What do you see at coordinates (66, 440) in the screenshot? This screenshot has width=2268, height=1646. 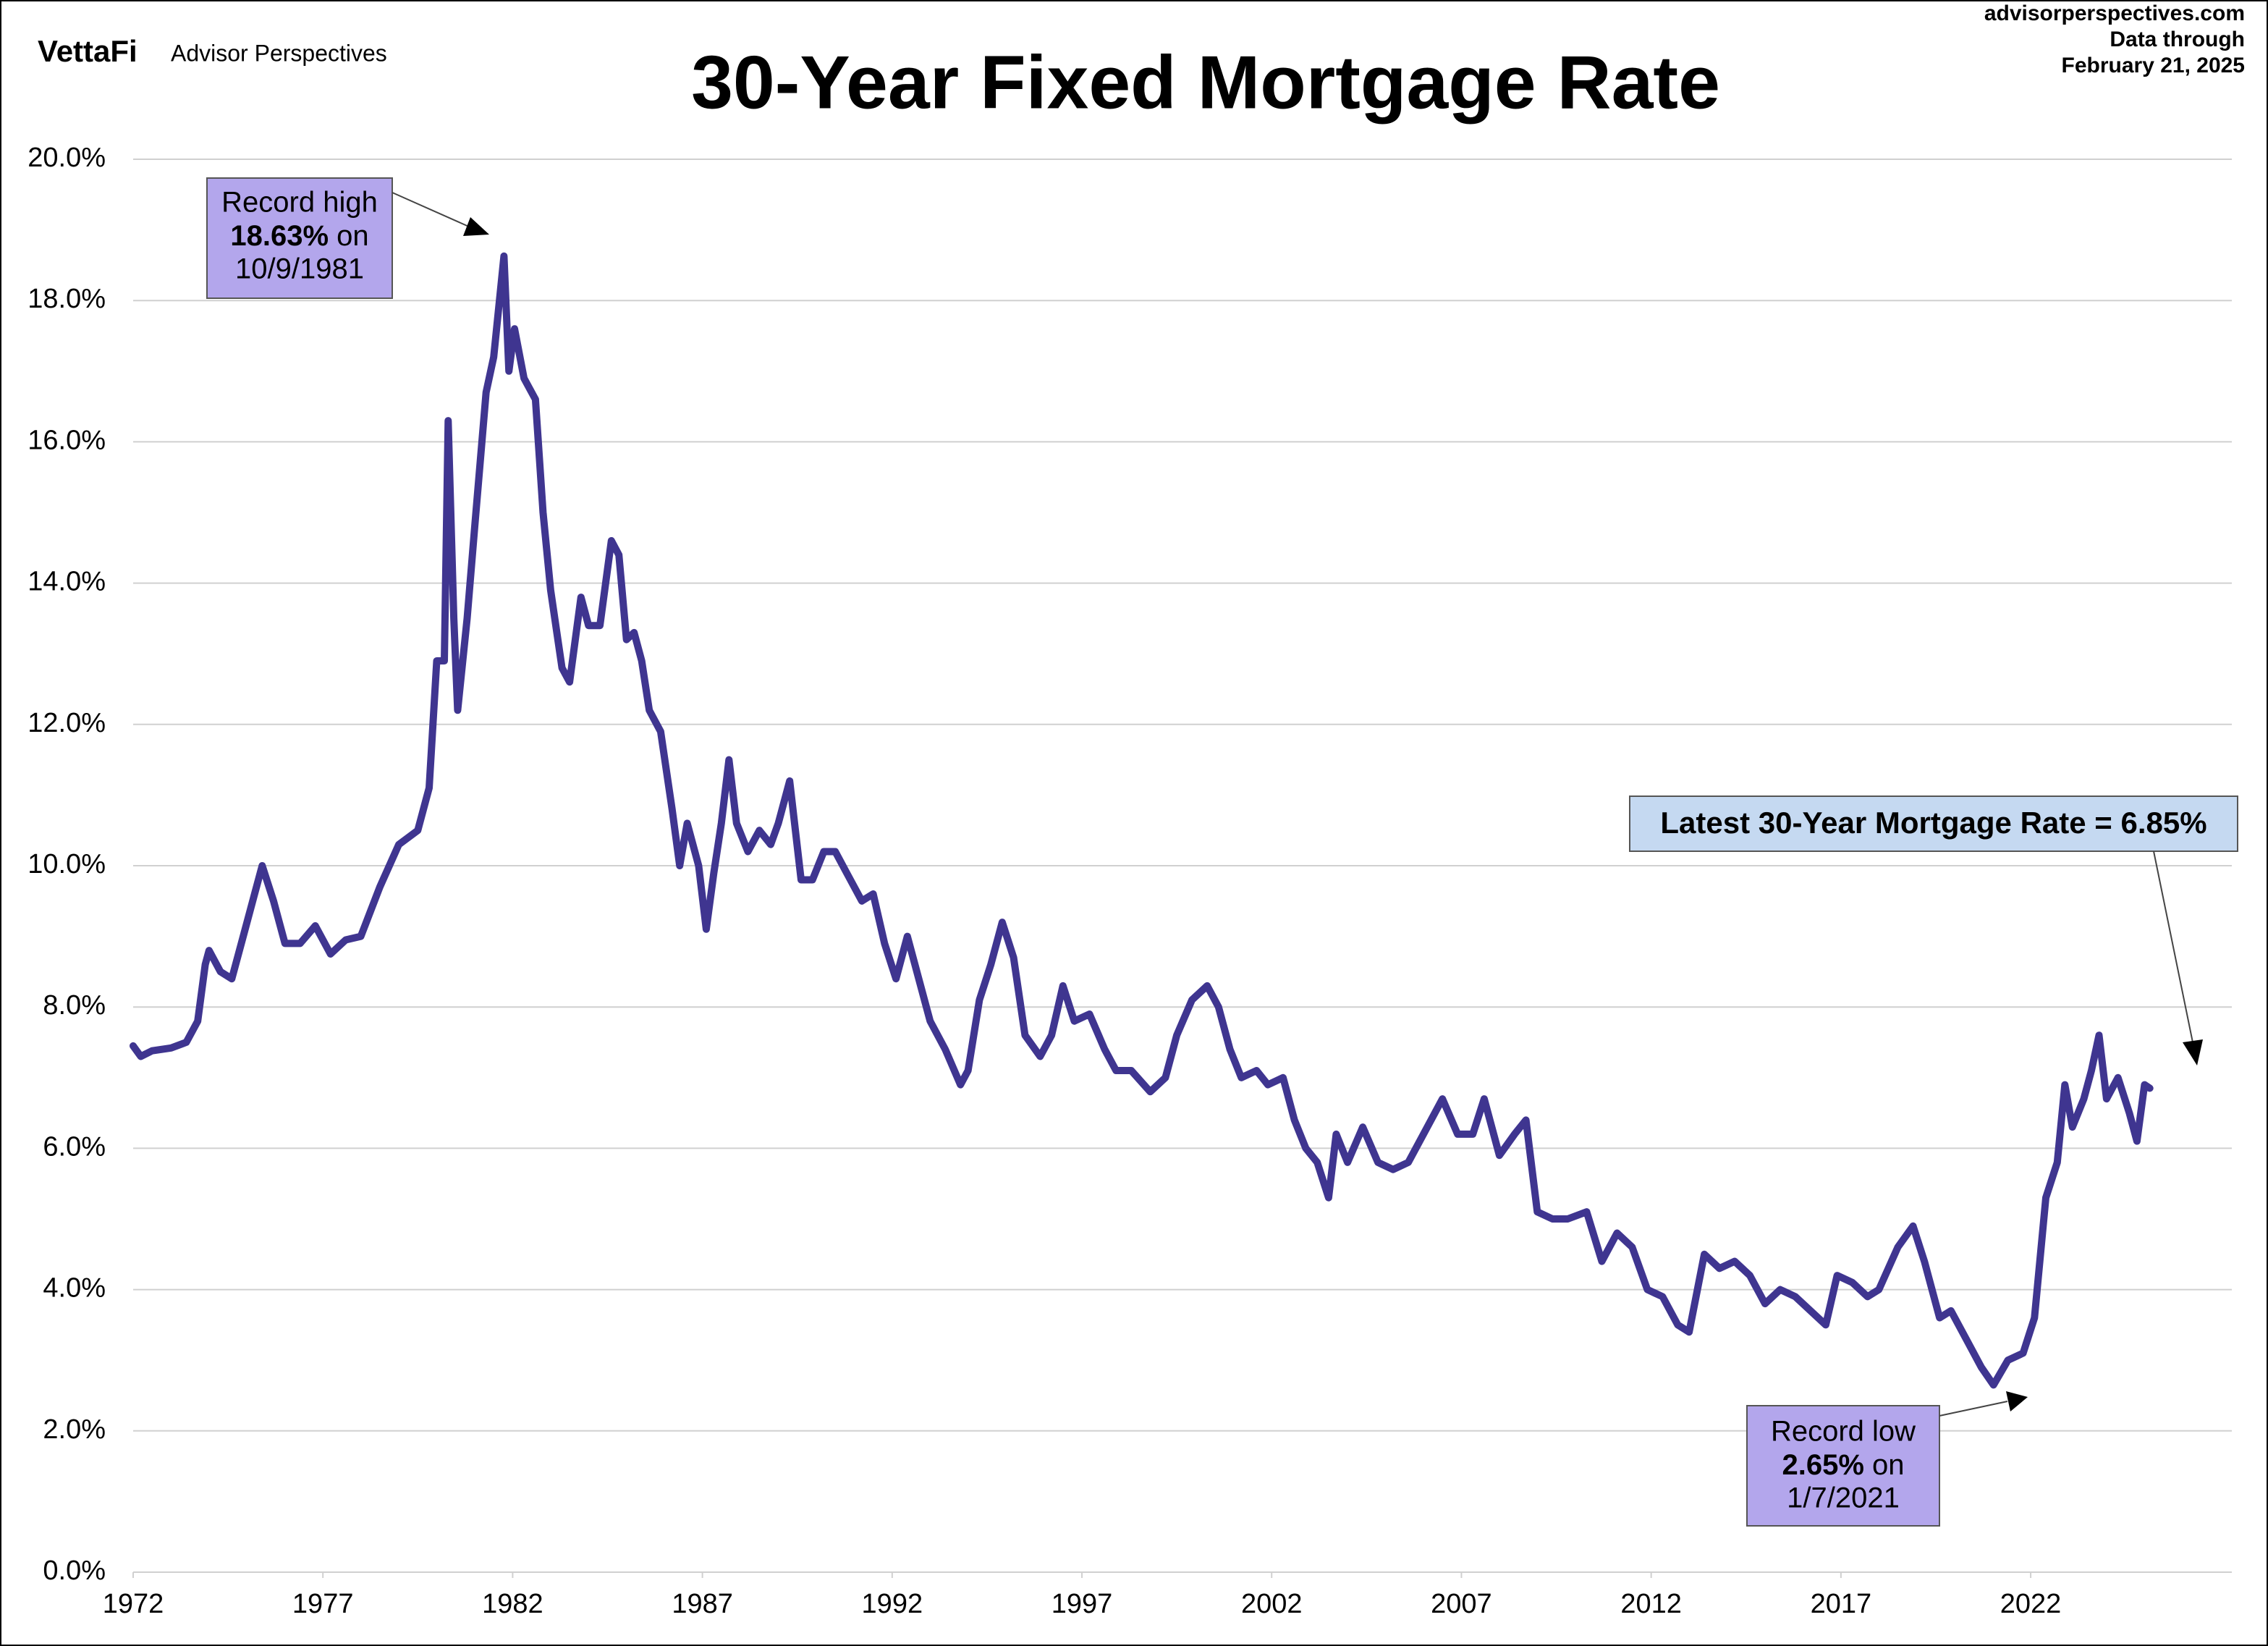 I see `y-tick-label: 16.0%` at bounding box center [66, 440].